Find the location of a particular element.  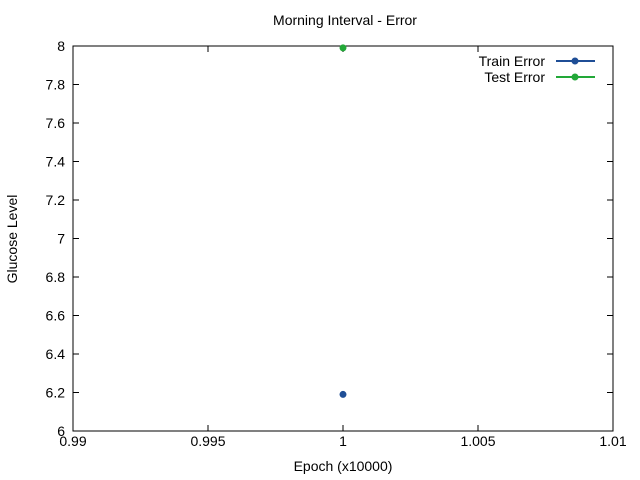

legend-label: Test Error is located at coordinates (514, 77).